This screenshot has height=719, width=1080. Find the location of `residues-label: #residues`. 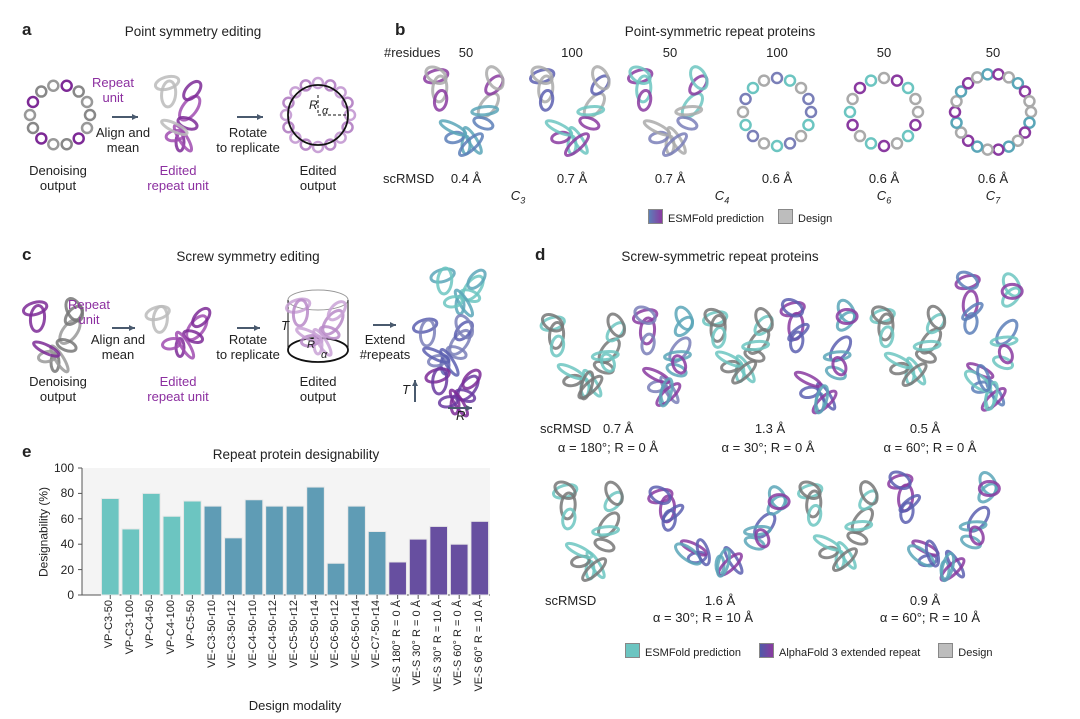

residues-label: #residues is located at coordinates (412, 52).